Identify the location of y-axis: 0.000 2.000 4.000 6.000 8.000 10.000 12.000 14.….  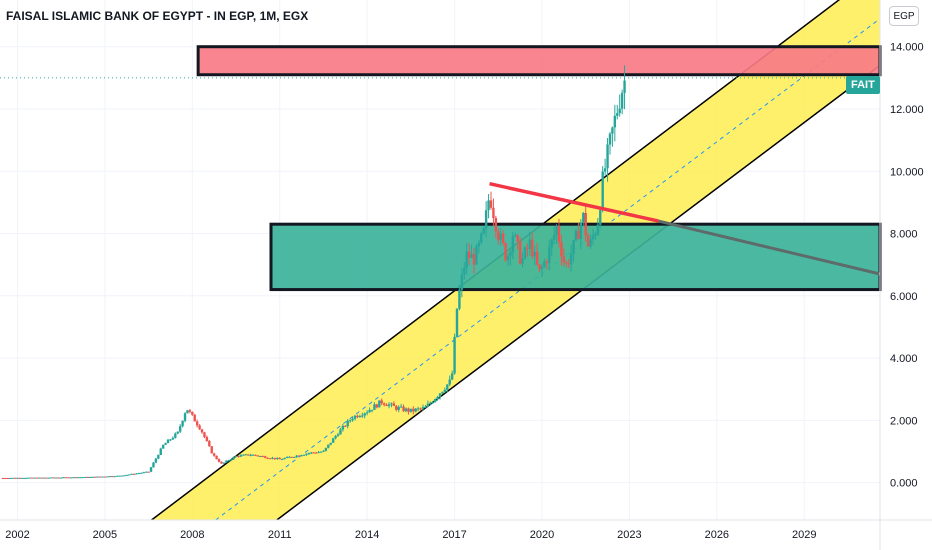
(901, 275).